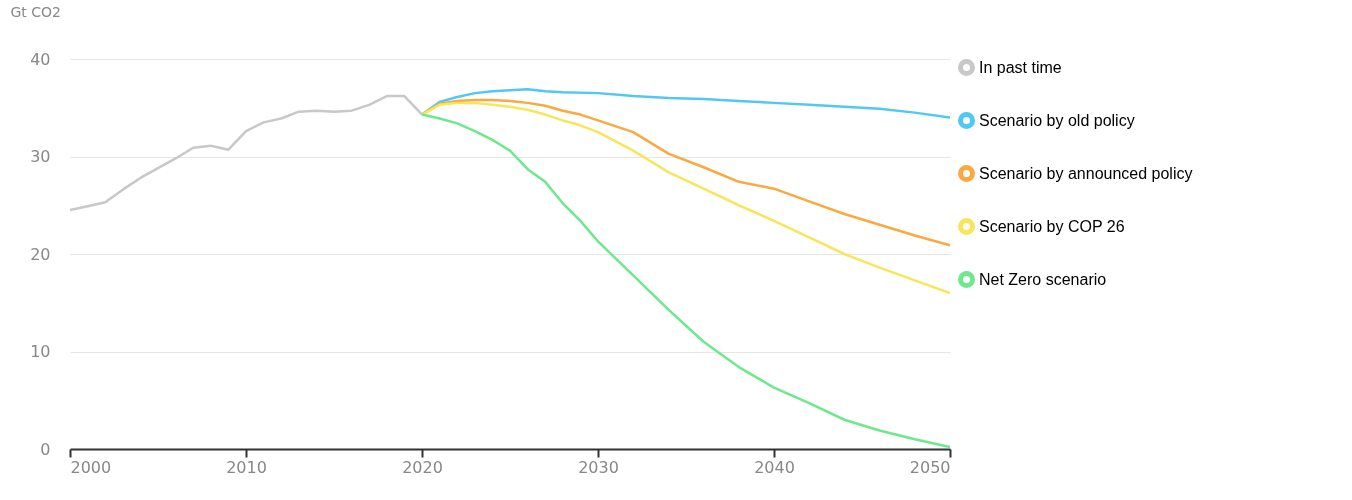 The height and width of the screenshot is (500, 1352). I want to click on y-tick-label: 40, so click(40, 59).